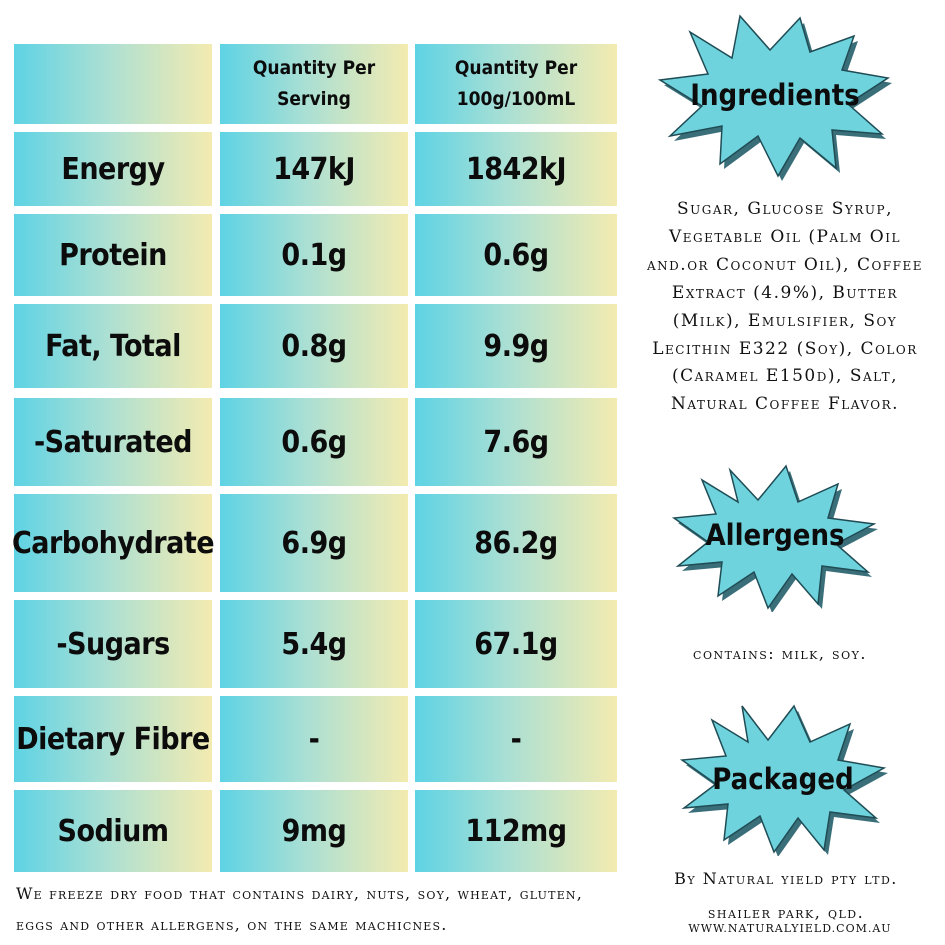 This screenshot has height=945, width=945. I want to click on row-label-sodium: Sodium, so click(113, 831).